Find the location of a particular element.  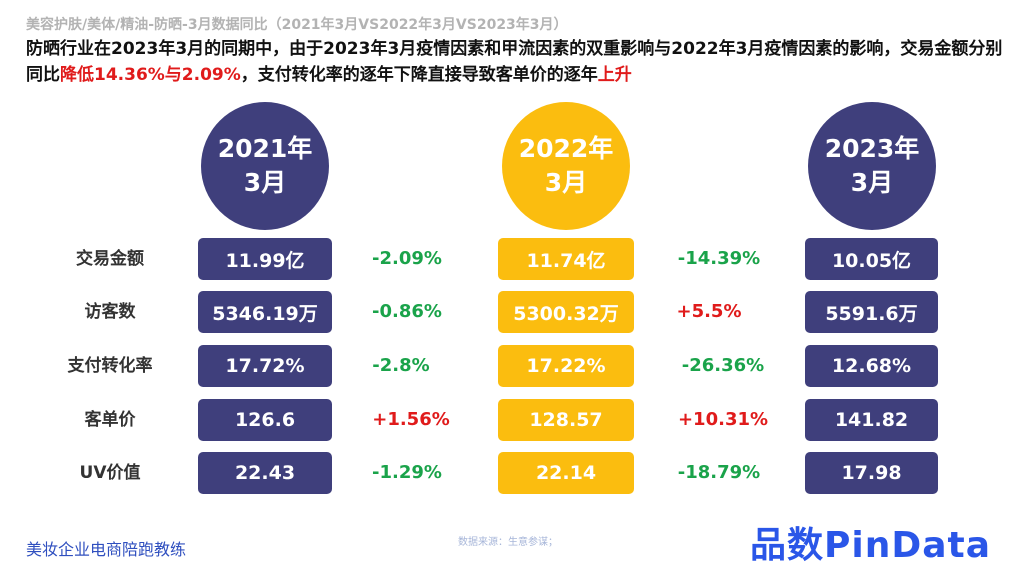

year-circle-2021: 2021年 3月 is located at coordinates (265, 166).